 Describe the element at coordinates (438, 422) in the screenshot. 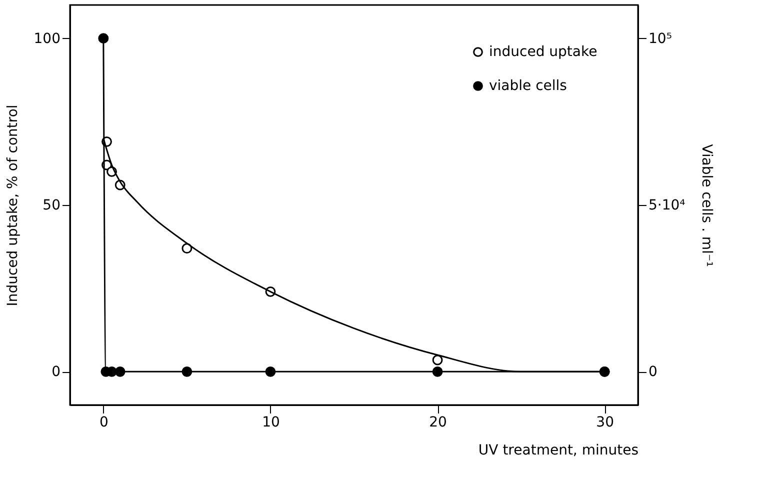

I see `x-tick-label: 20` at that location.